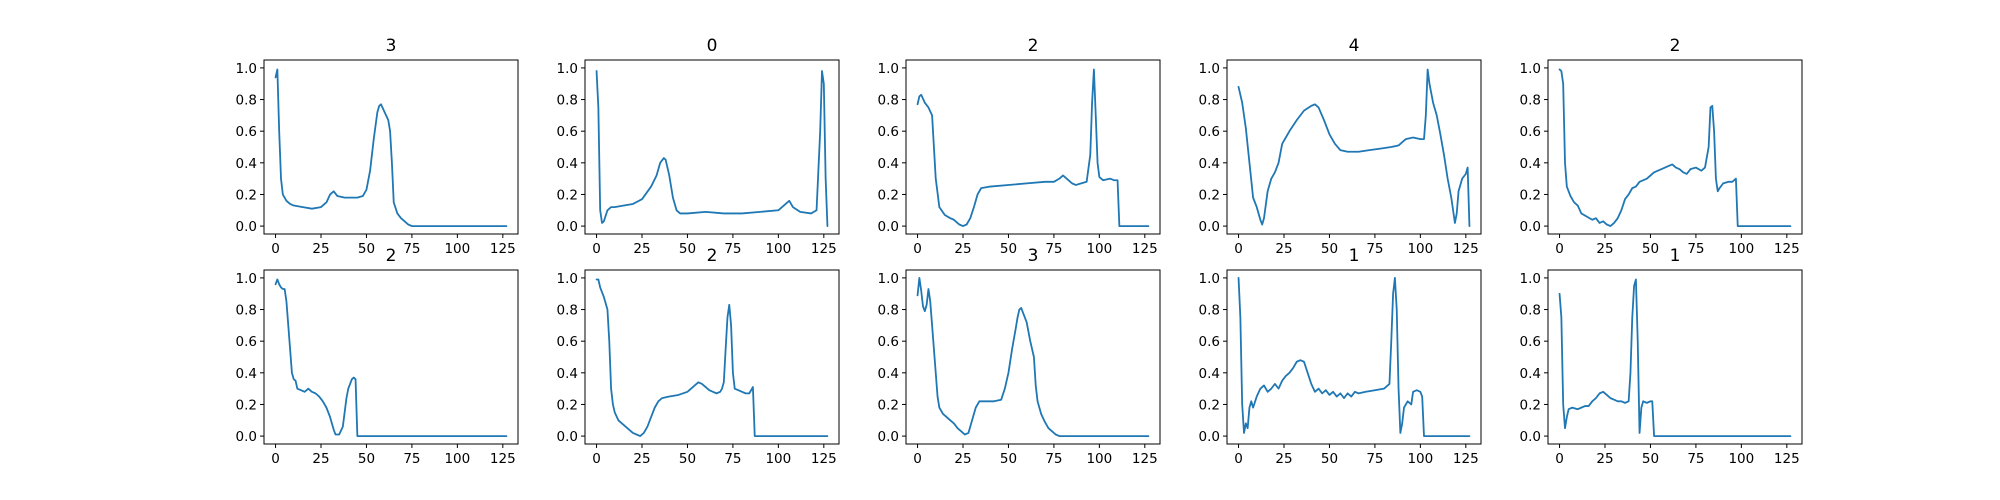 The image size is (2000, 500). I want to click on subplot-8: 3 0 25 50 75 100 125 0.0 0.2 0.4 0.6 0.8 1.0, so click(1019, 356).